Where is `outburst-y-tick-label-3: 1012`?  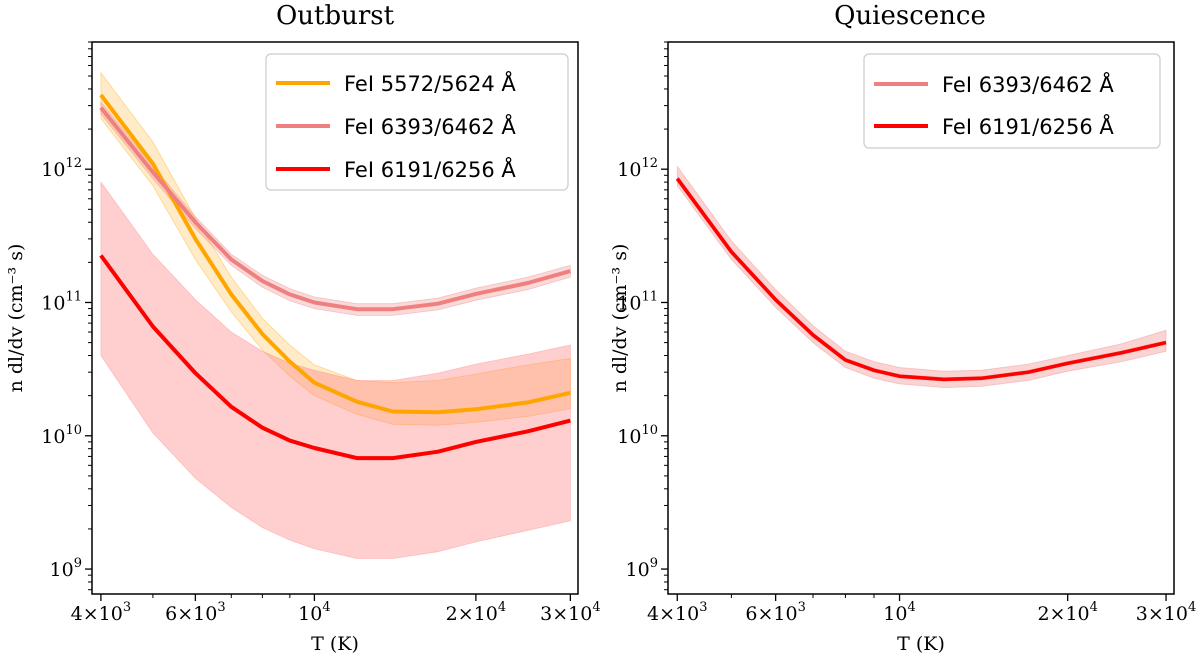 outburst-y-tick-label-3: 1012 is located at coordinates (61, 168).